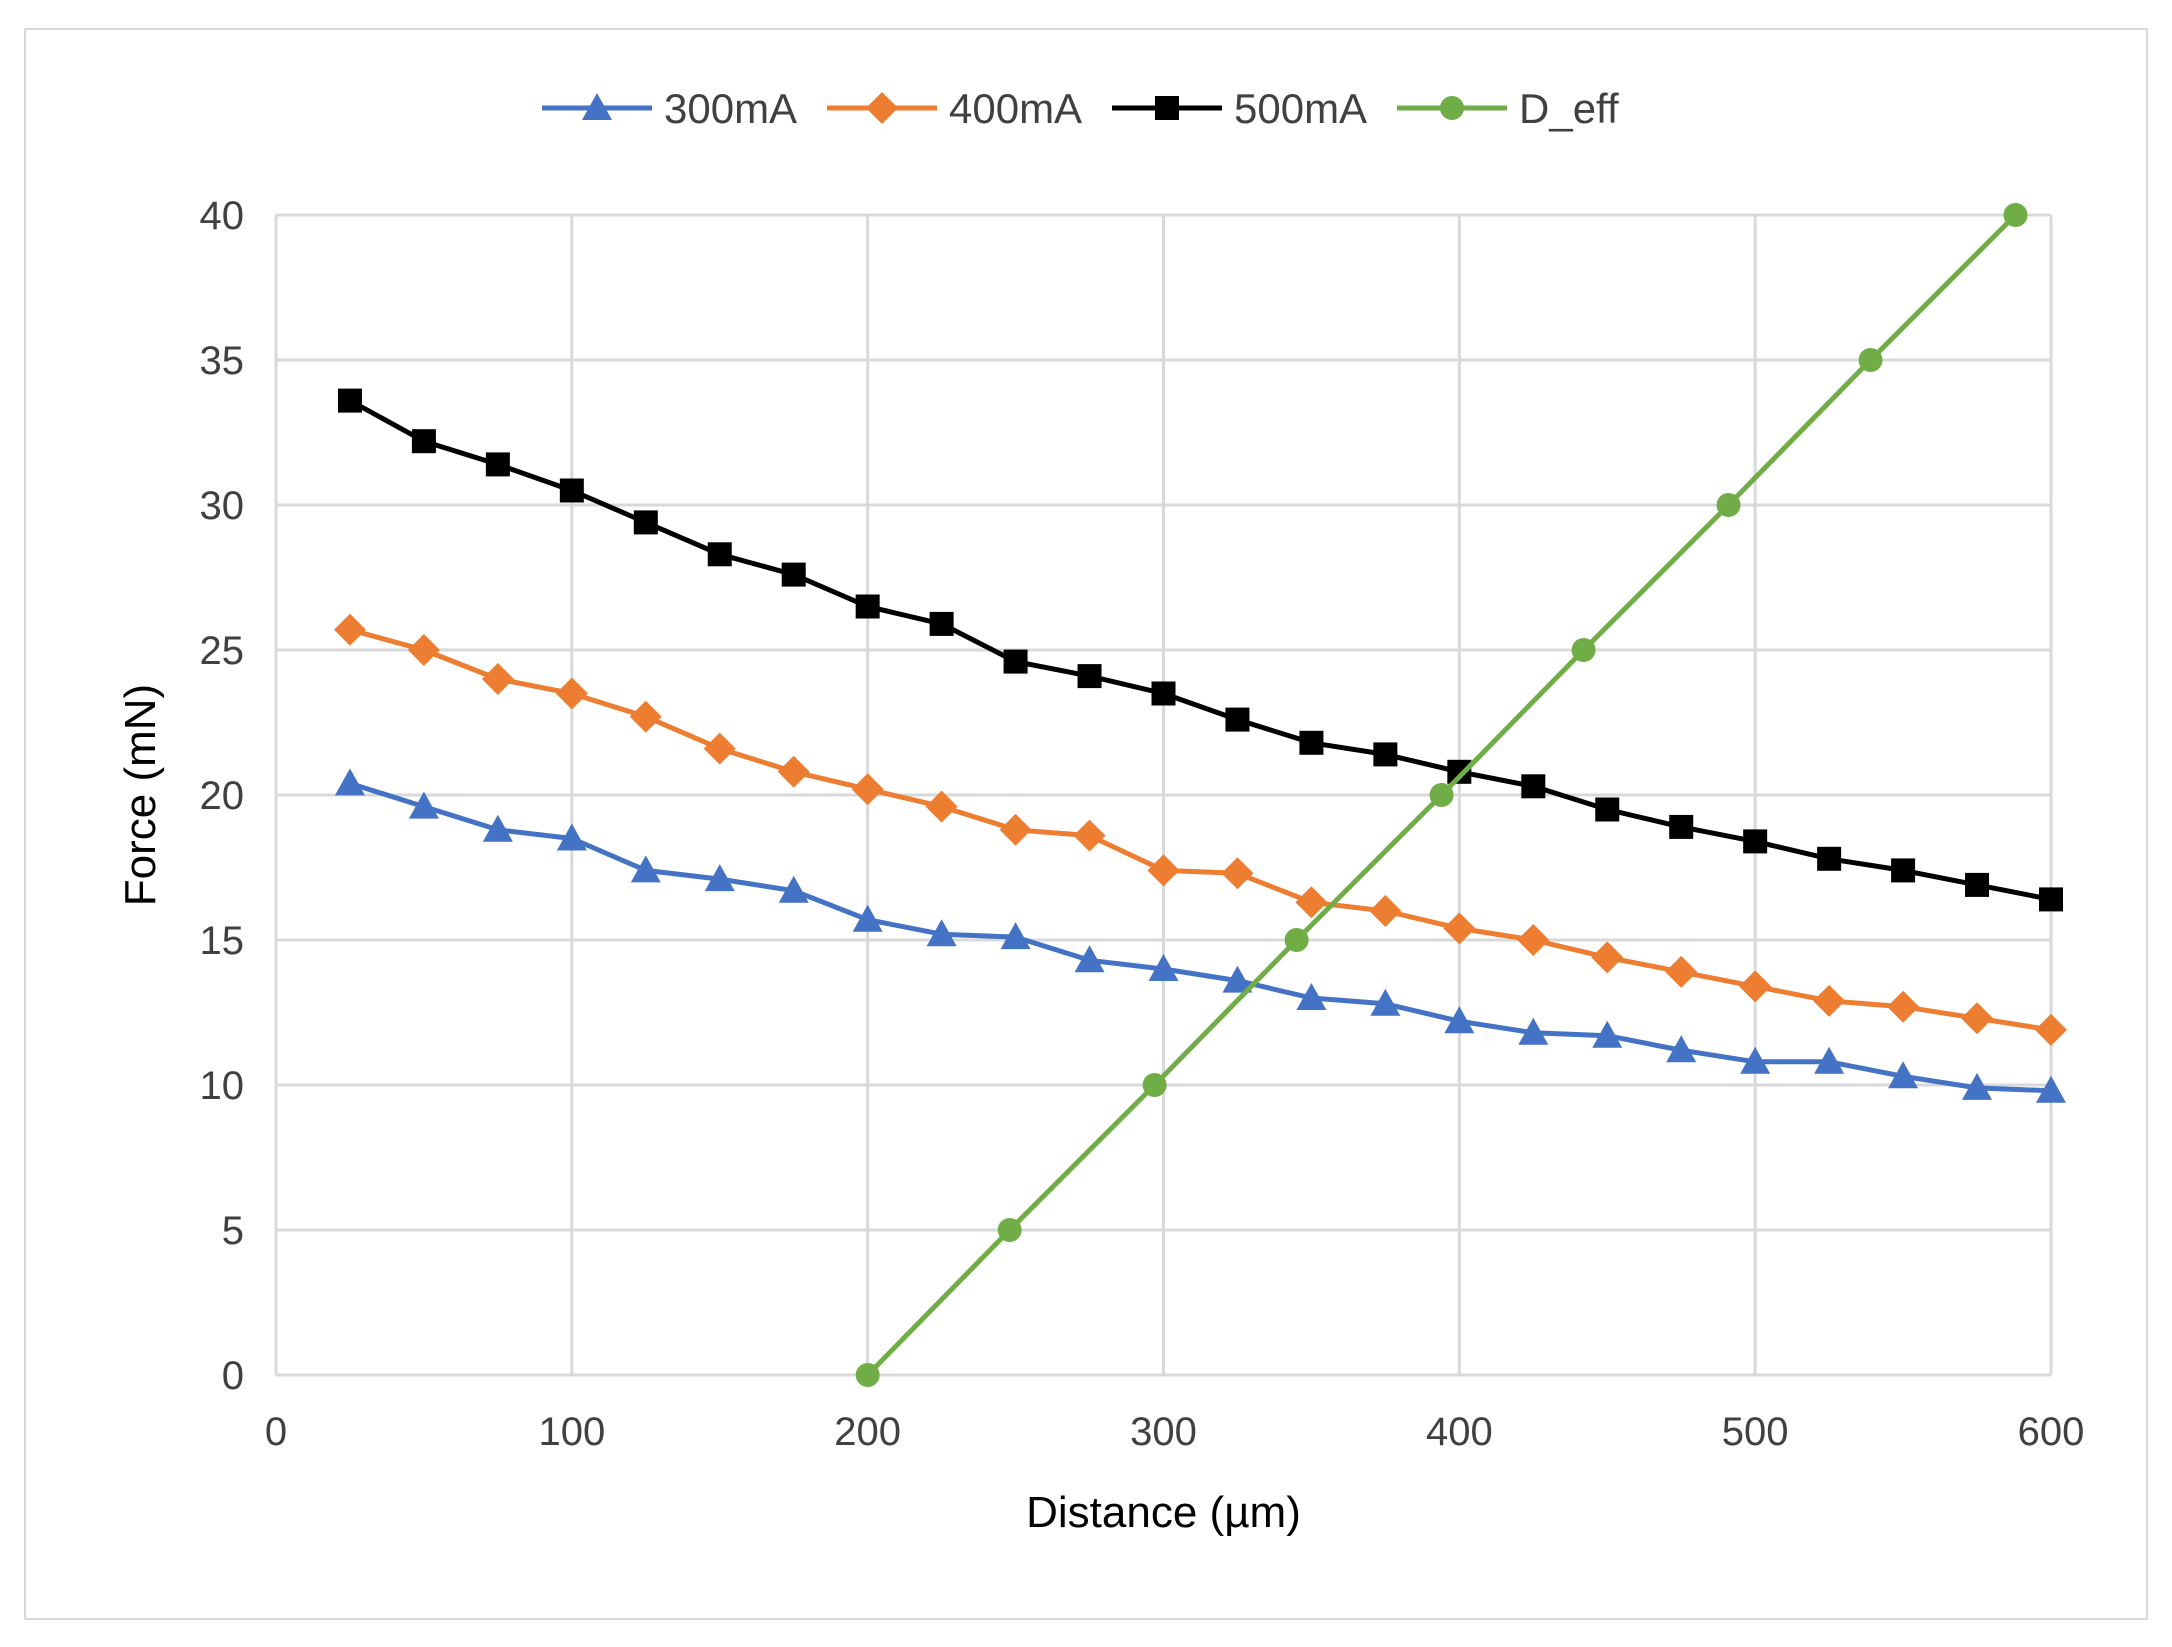 The image size is (2172, 1647). I want to click on x-tick-label: 100, so click(571, 1432).